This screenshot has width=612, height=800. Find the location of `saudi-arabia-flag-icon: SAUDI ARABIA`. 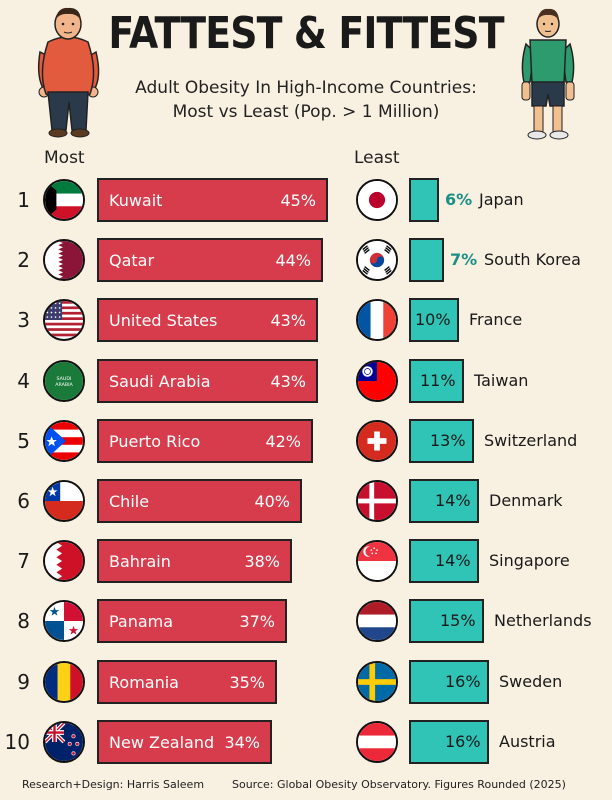

saudi-arabia-flag-icon: SAUDI ARABIA is located at coordinates (64, 380).